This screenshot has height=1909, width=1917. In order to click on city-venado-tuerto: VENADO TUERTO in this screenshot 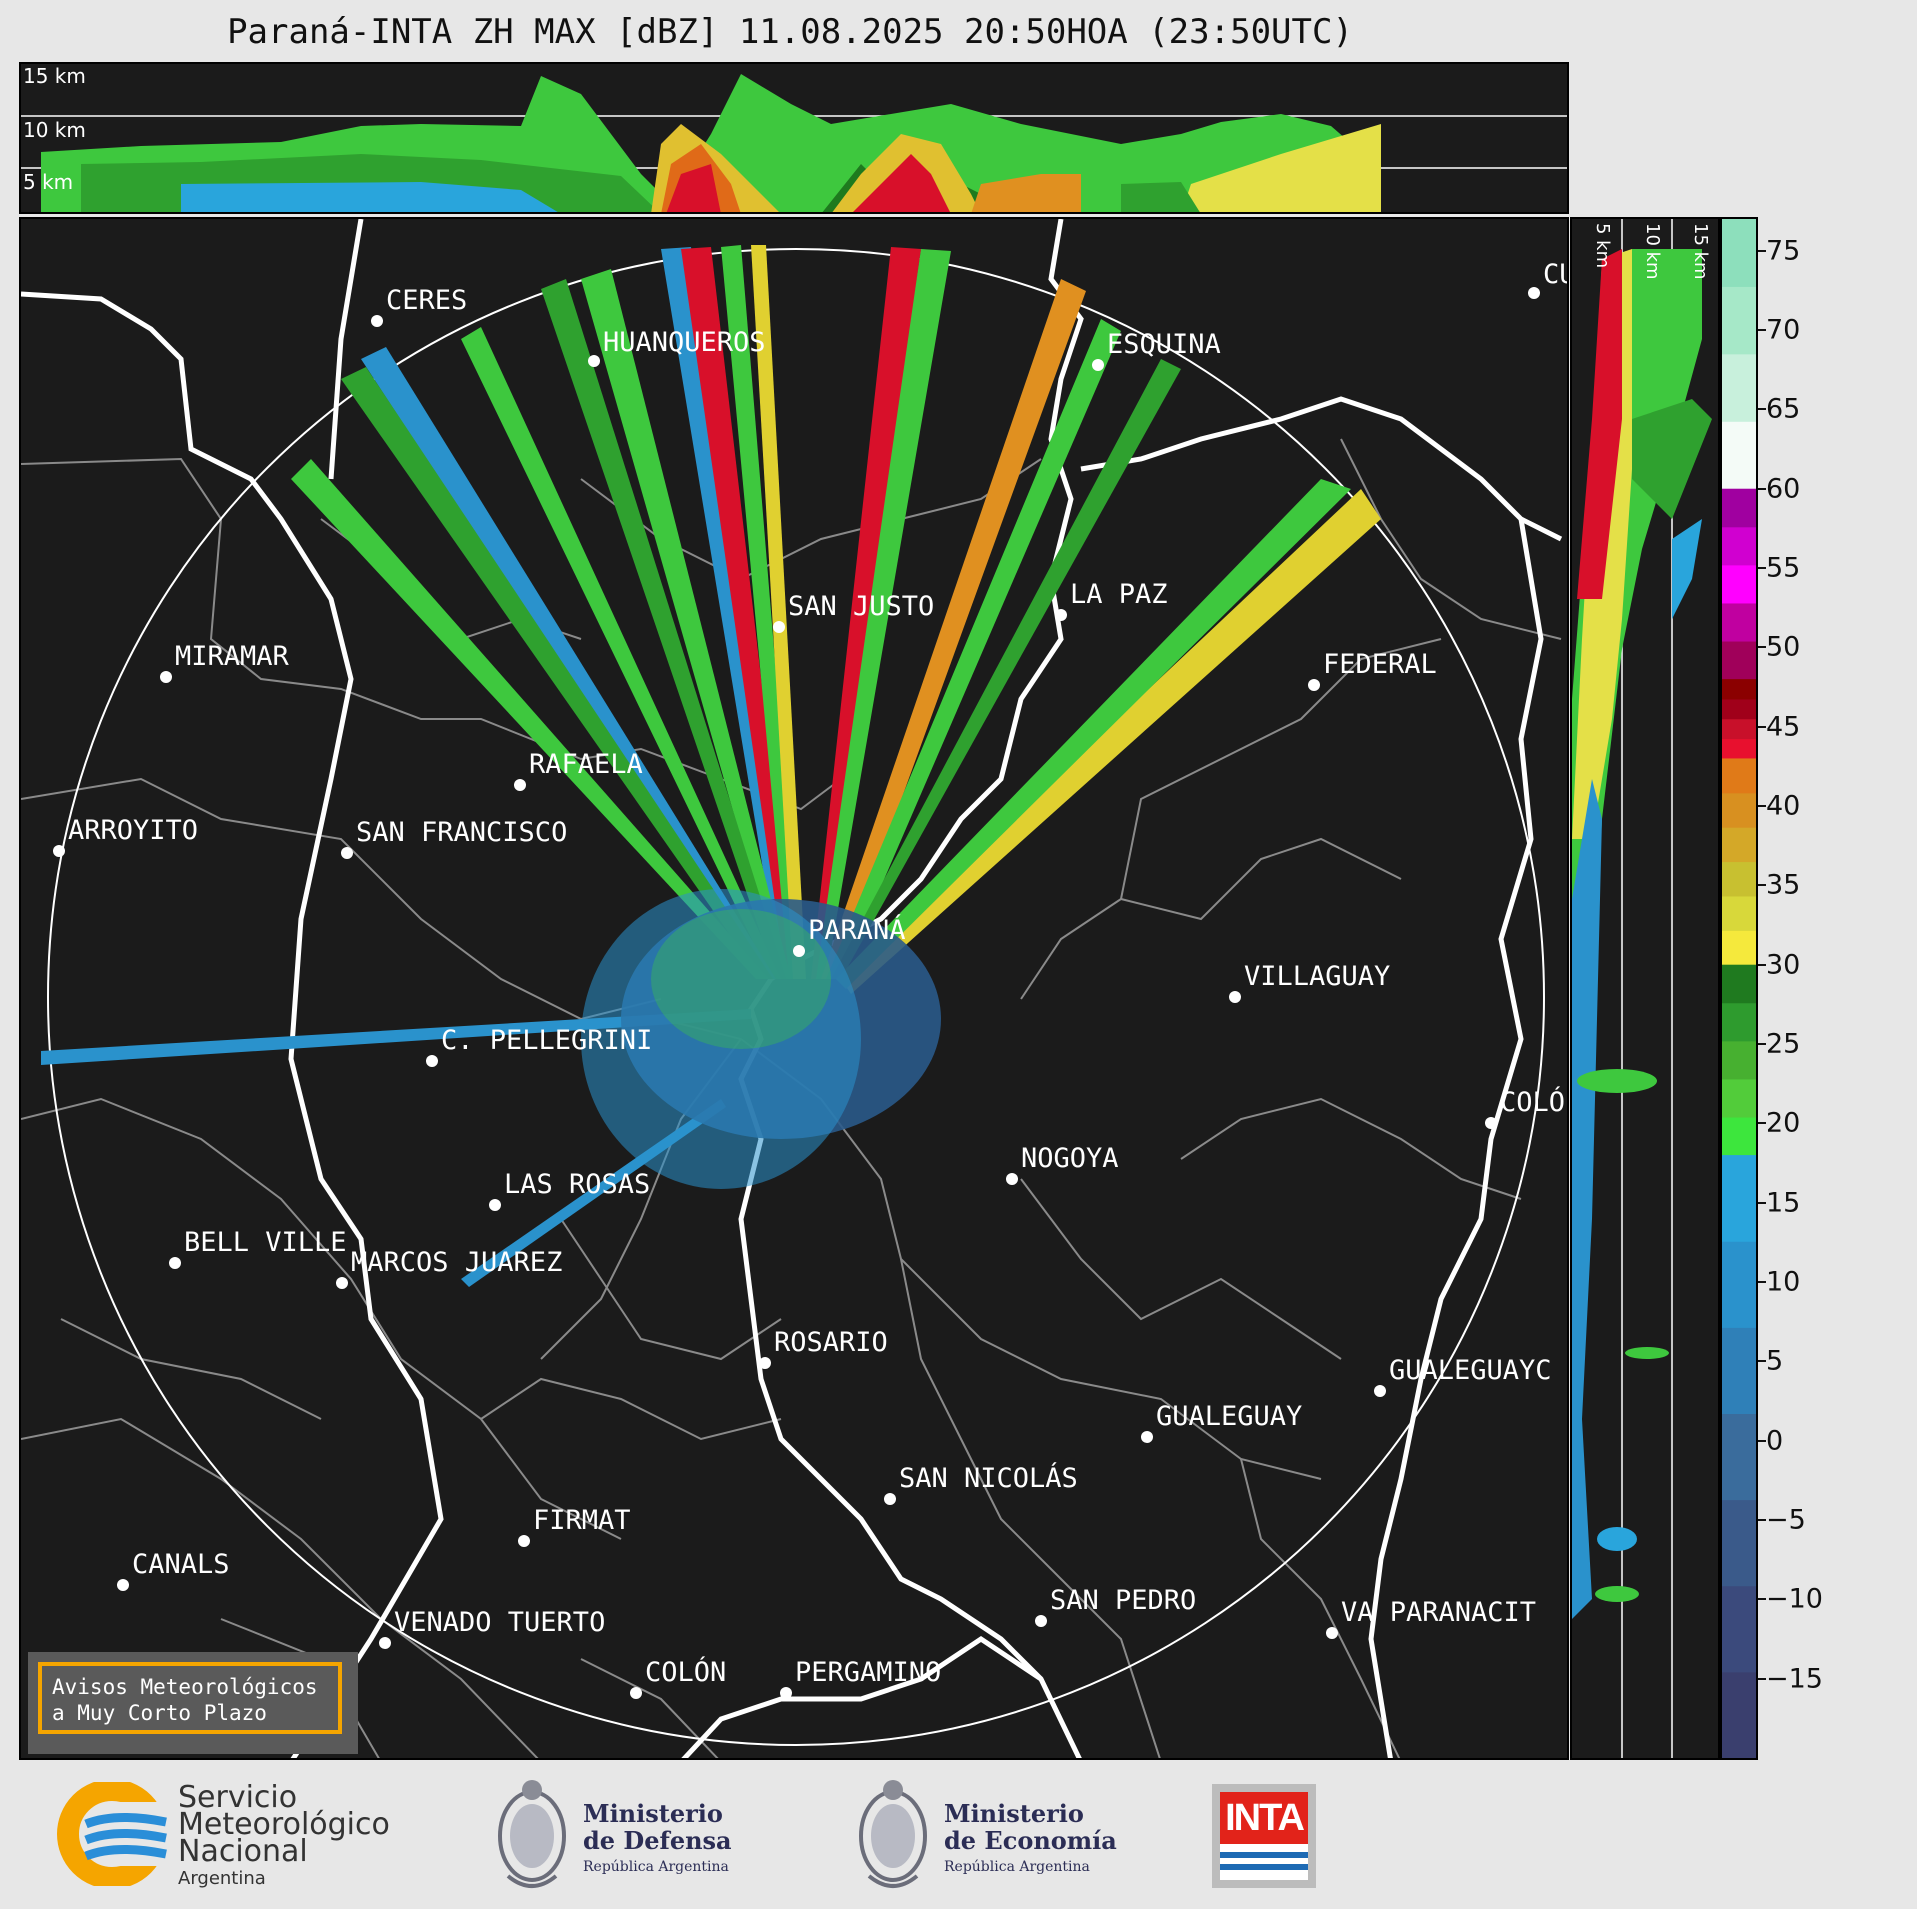, I will do `click(499, 1622)`.